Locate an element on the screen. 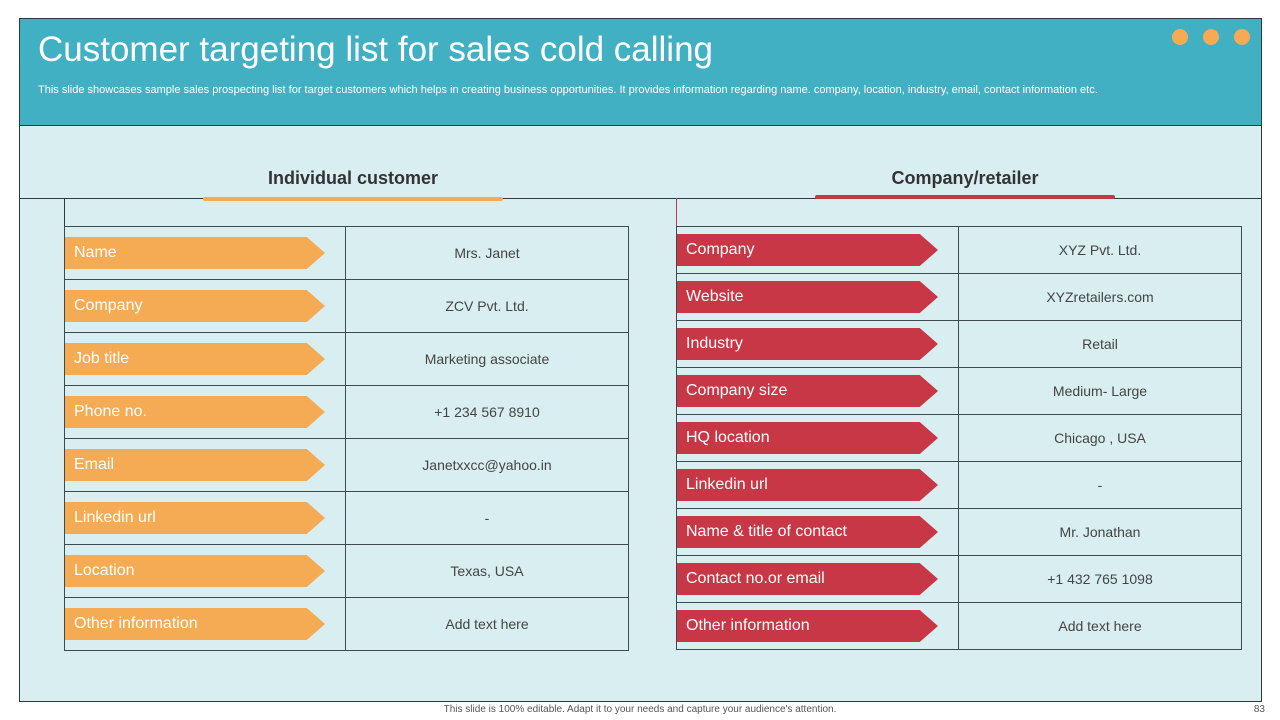  company-row: Company size Medium- Large is located at coordinates (959, 391).